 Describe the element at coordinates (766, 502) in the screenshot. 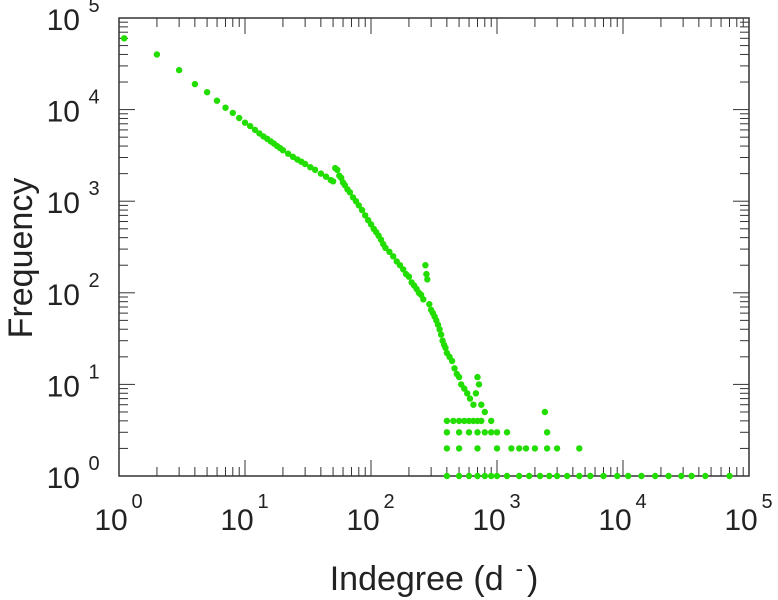

I see `x-tick-label-exponent: 5` at that location.